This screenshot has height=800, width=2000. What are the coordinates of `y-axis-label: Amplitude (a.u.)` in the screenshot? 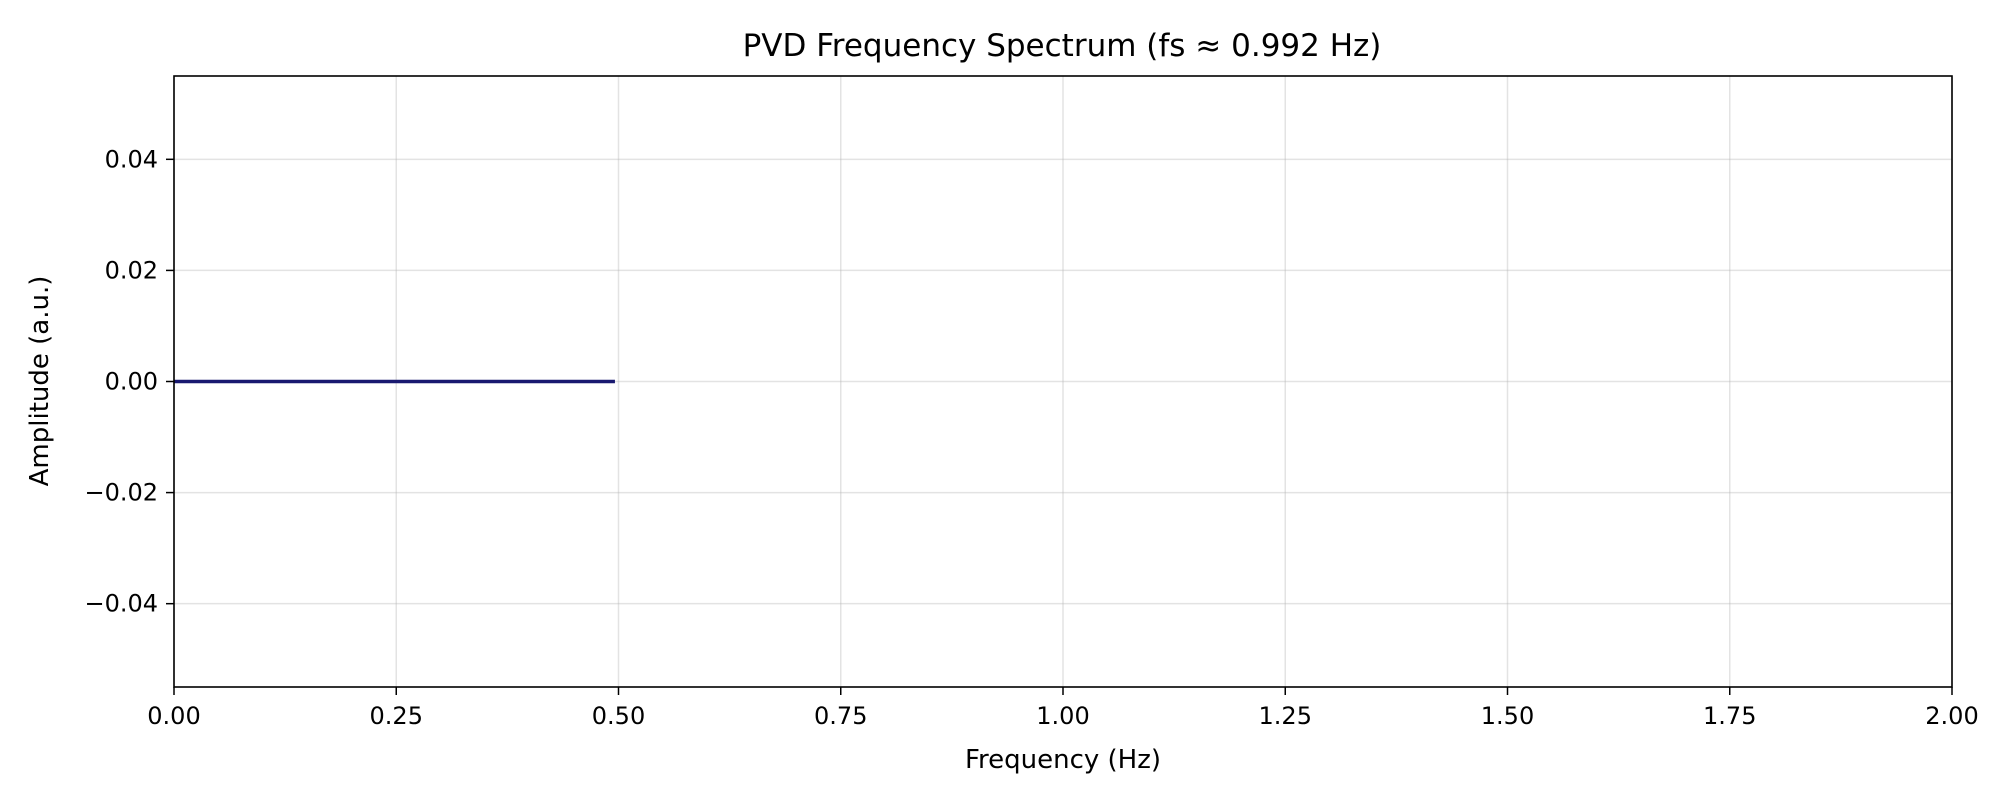 It's located at (40, 381).